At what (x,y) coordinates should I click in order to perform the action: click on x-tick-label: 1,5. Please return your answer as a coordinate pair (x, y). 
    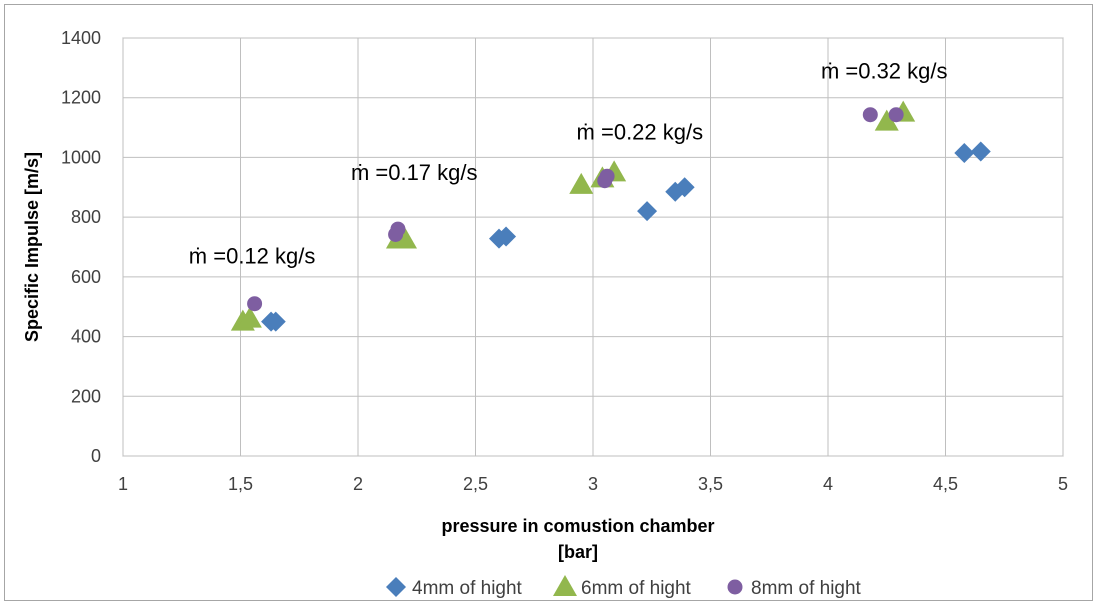
    Looking at the image, I should click on (240, 484).